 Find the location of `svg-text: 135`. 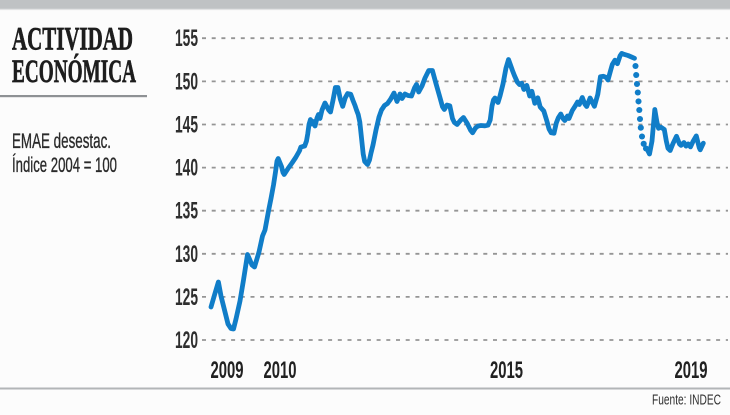

svg-text: 135 is located at coordinates (186, 211).